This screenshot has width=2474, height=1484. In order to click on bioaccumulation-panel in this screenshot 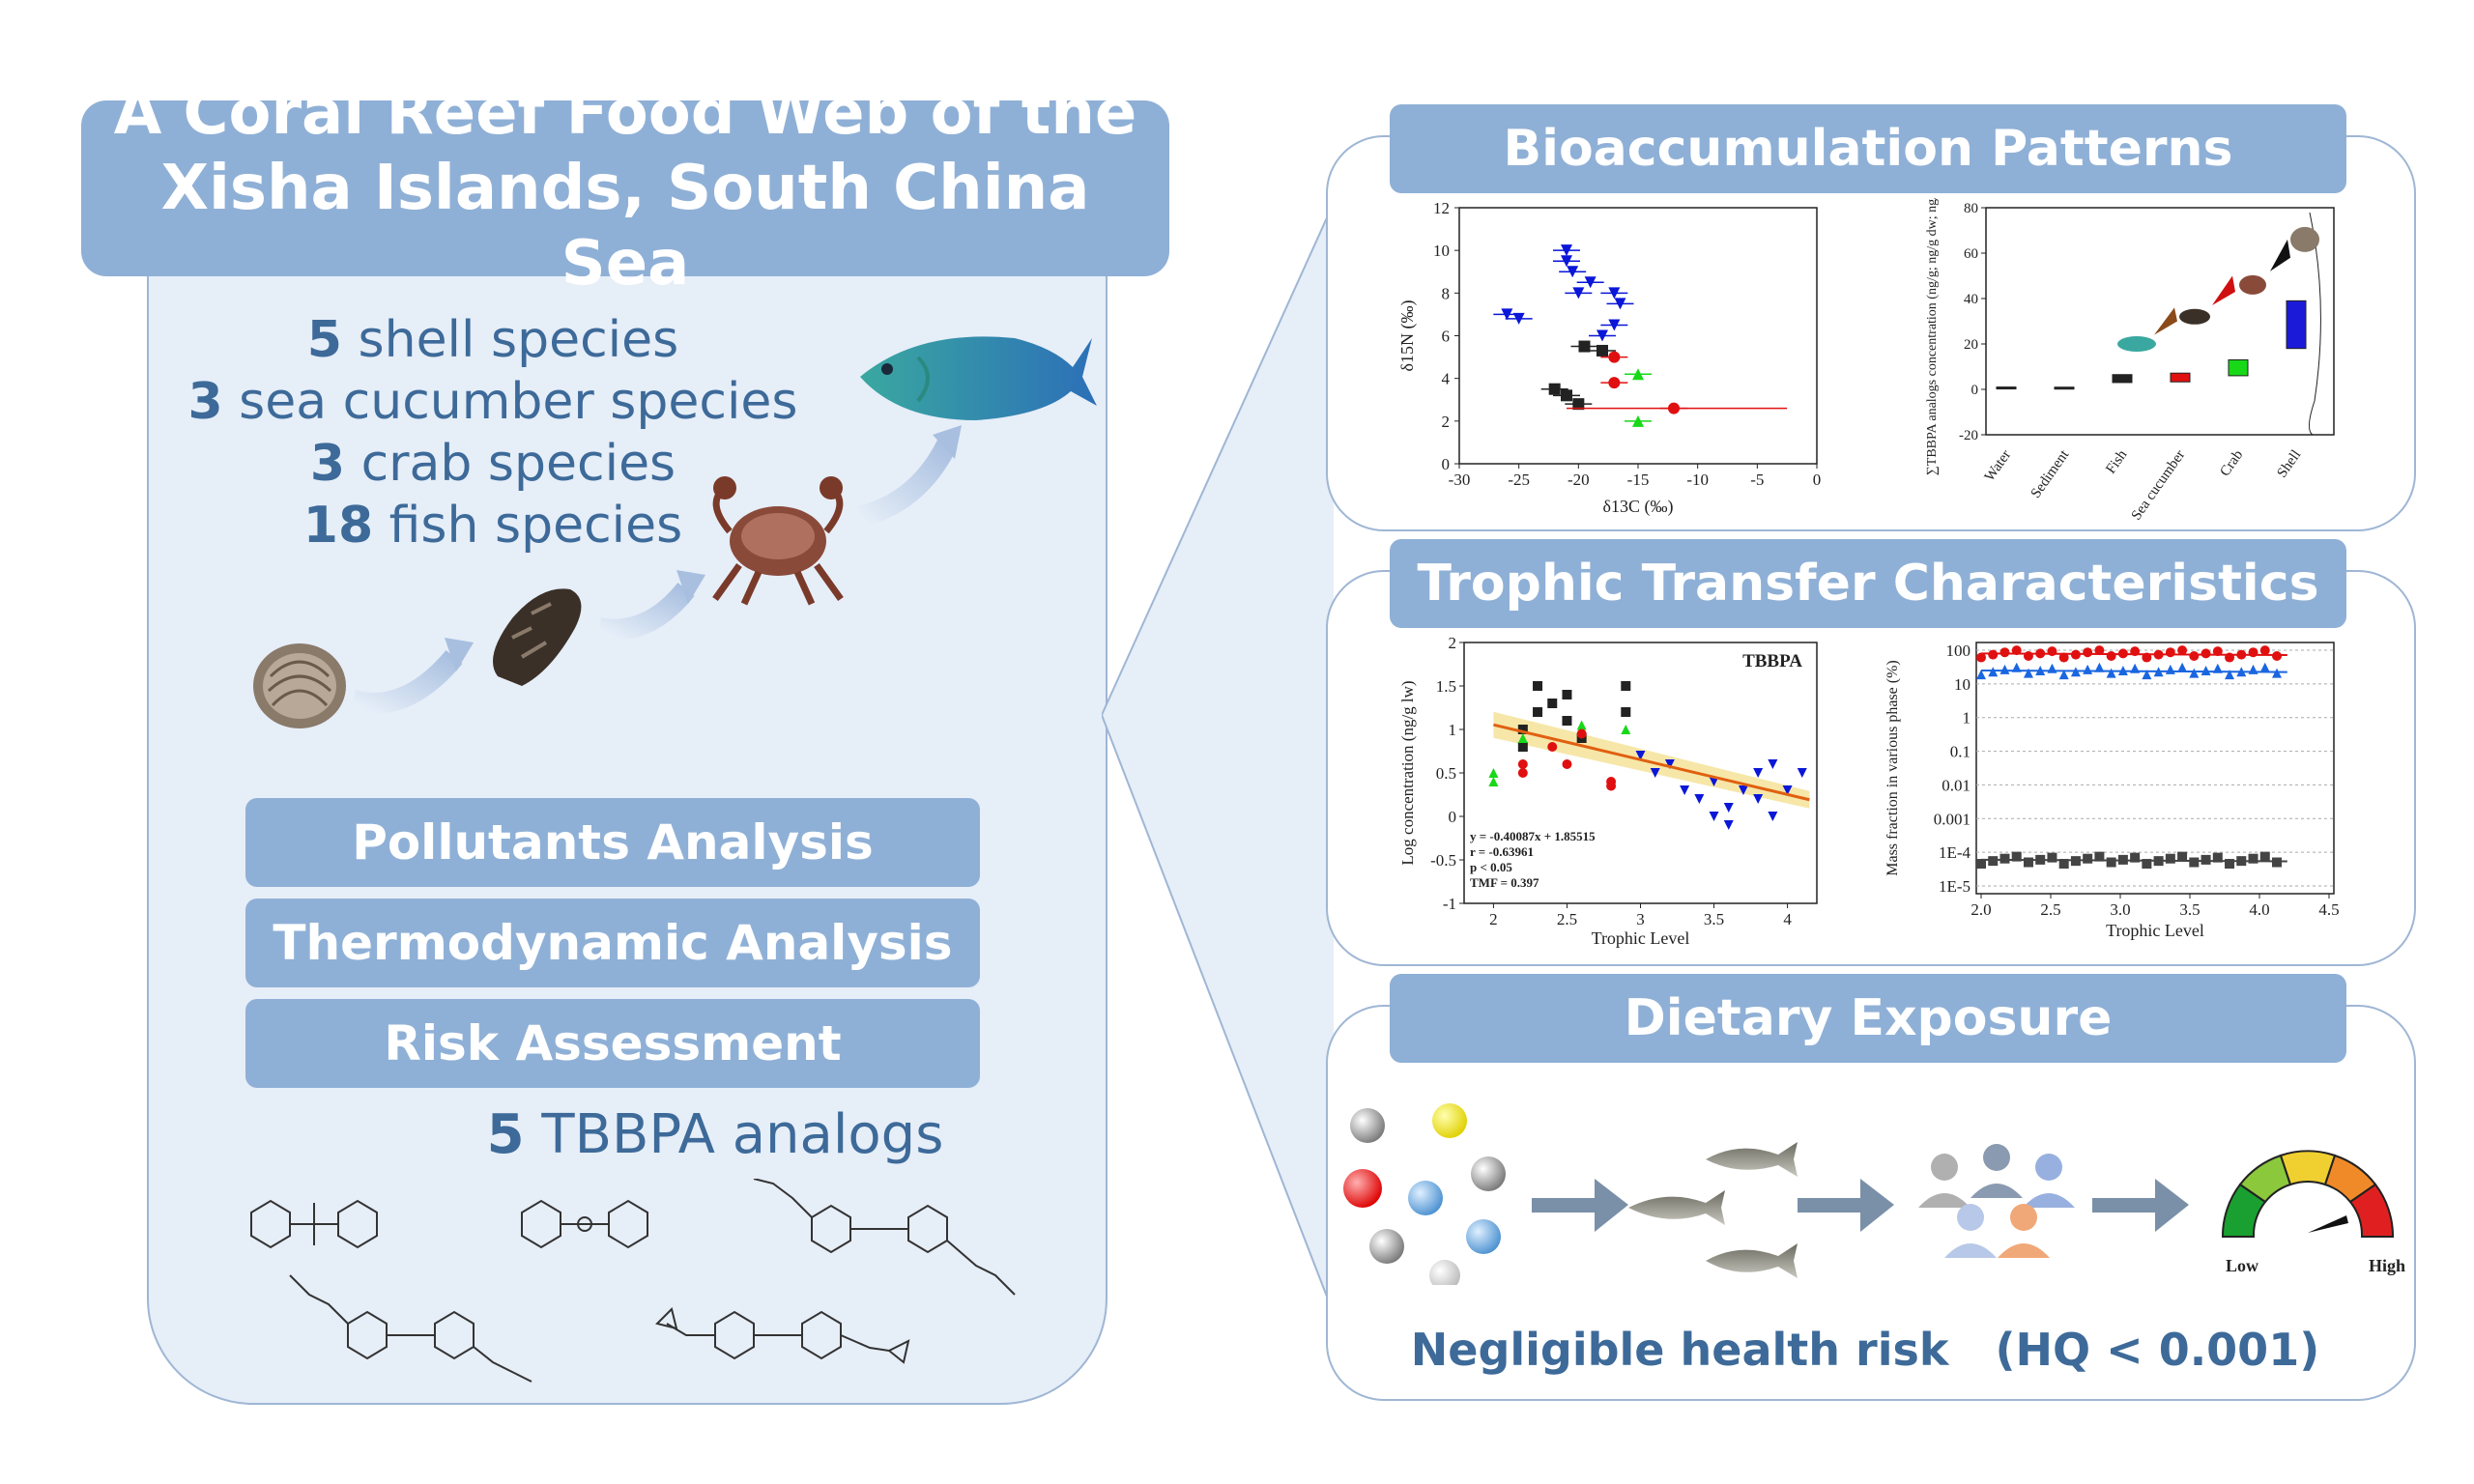, I will do `click(1871, 333)`.